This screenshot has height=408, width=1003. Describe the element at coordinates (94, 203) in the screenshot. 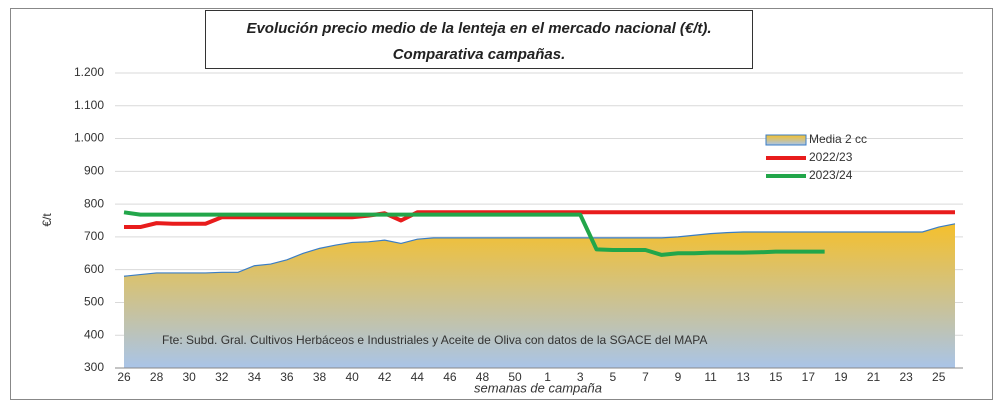

I see `y-tick-label: 800` at that location.